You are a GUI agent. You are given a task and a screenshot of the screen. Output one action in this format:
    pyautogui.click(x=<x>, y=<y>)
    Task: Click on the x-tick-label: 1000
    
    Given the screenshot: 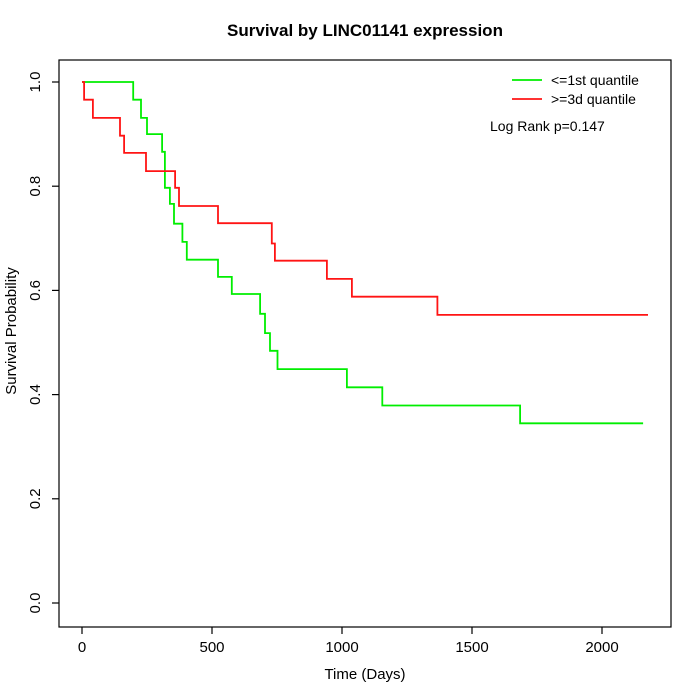 What is the action you would take?
    pyautogui.click(x=341, y=647)
    